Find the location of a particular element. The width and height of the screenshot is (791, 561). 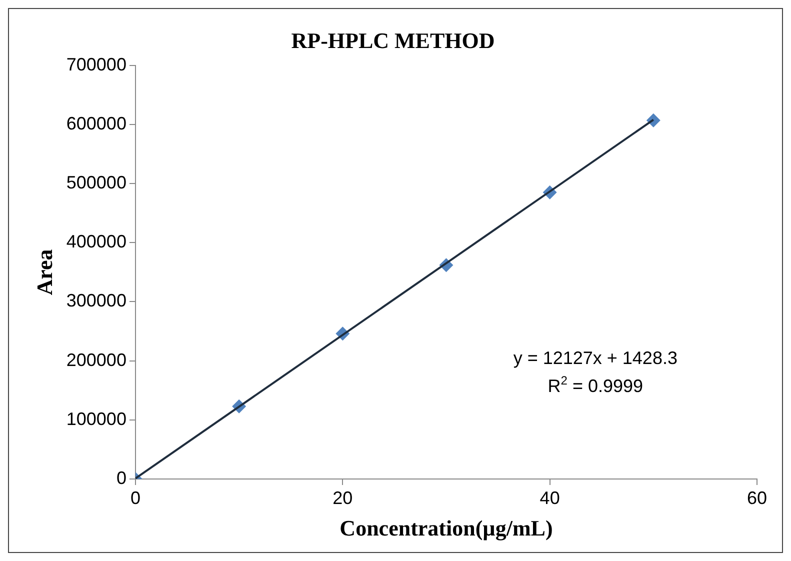

x-tick-label: 0 is located at coordinates (135, 498).